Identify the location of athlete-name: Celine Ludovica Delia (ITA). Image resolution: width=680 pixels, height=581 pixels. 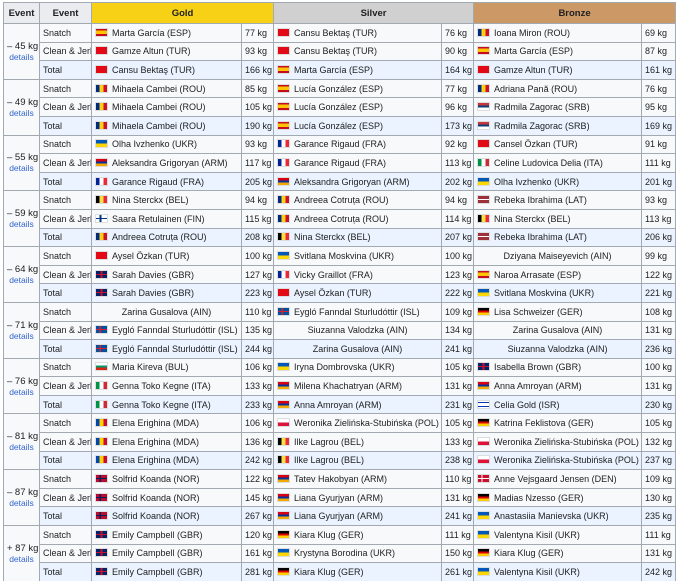
(548, 162).